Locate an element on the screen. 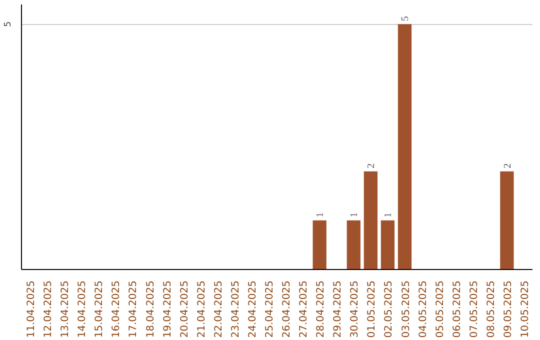 The image size is (540, 340). x-tick-label: 08.05.2025 is located at coordinates (491, 309).